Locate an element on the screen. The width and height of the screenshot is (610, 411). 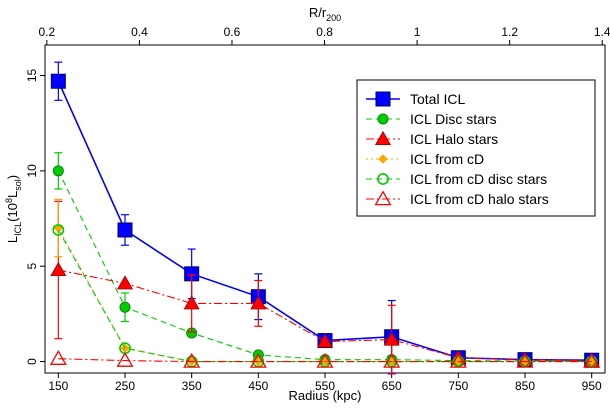
x-tick-label: 550 is located at coordinates (325, 386).